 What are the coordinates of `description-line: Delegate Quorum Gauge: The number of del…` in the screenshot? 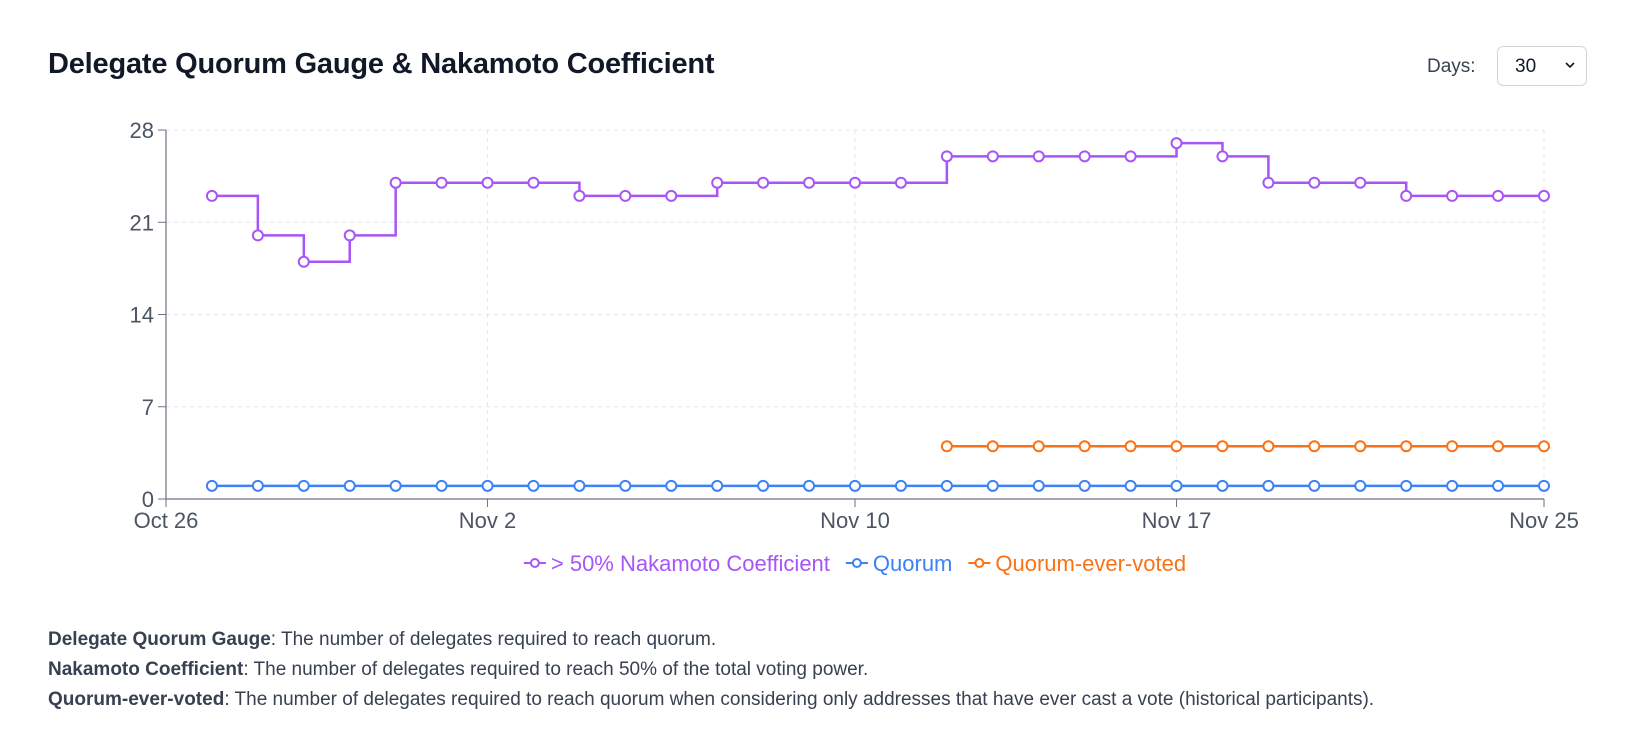 It's located at (711, 640).